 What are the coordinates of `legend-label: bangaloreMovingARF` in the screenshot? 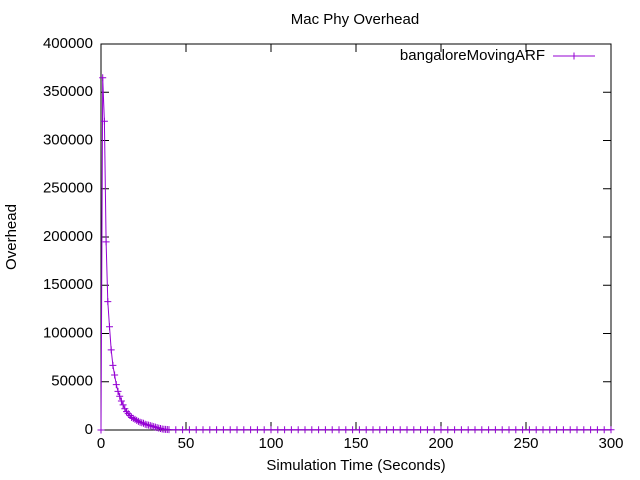 It's located at (472, 55).